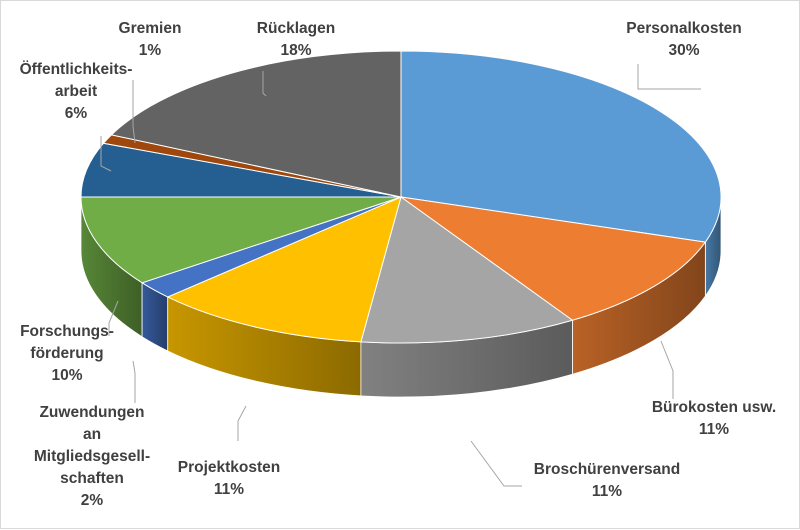 The height and width of the screenshot is (530, 800). I want to click on data-label-forschungsforderung: Forschungs-förderung 10%, so click(67, 353).